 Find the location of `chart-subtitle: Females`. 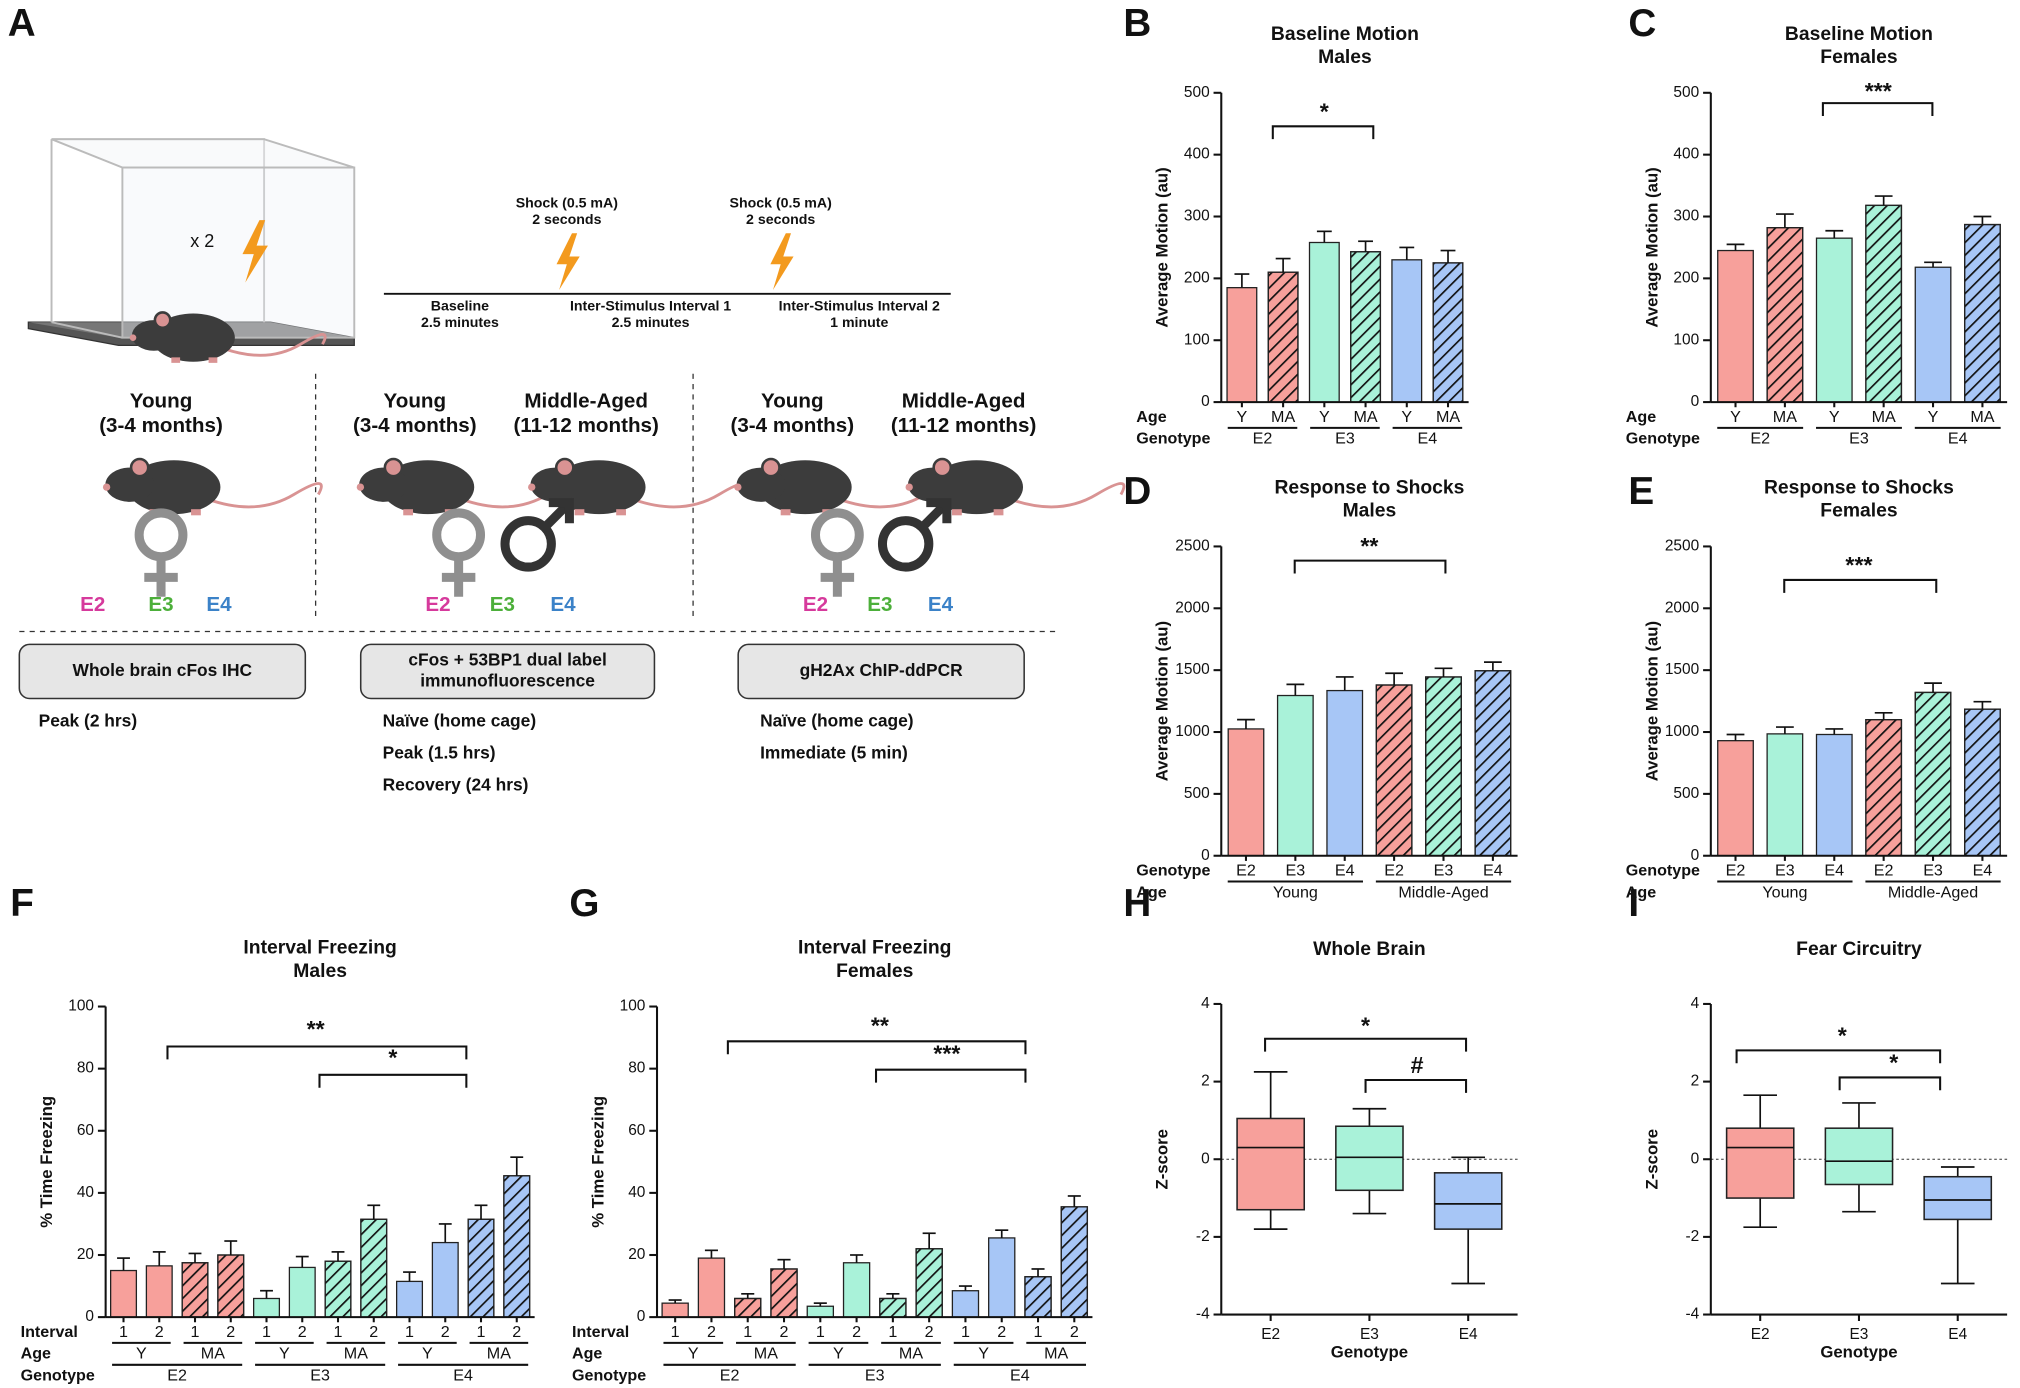

chart-subtitle: Females is located at coordinates (1858, 57).